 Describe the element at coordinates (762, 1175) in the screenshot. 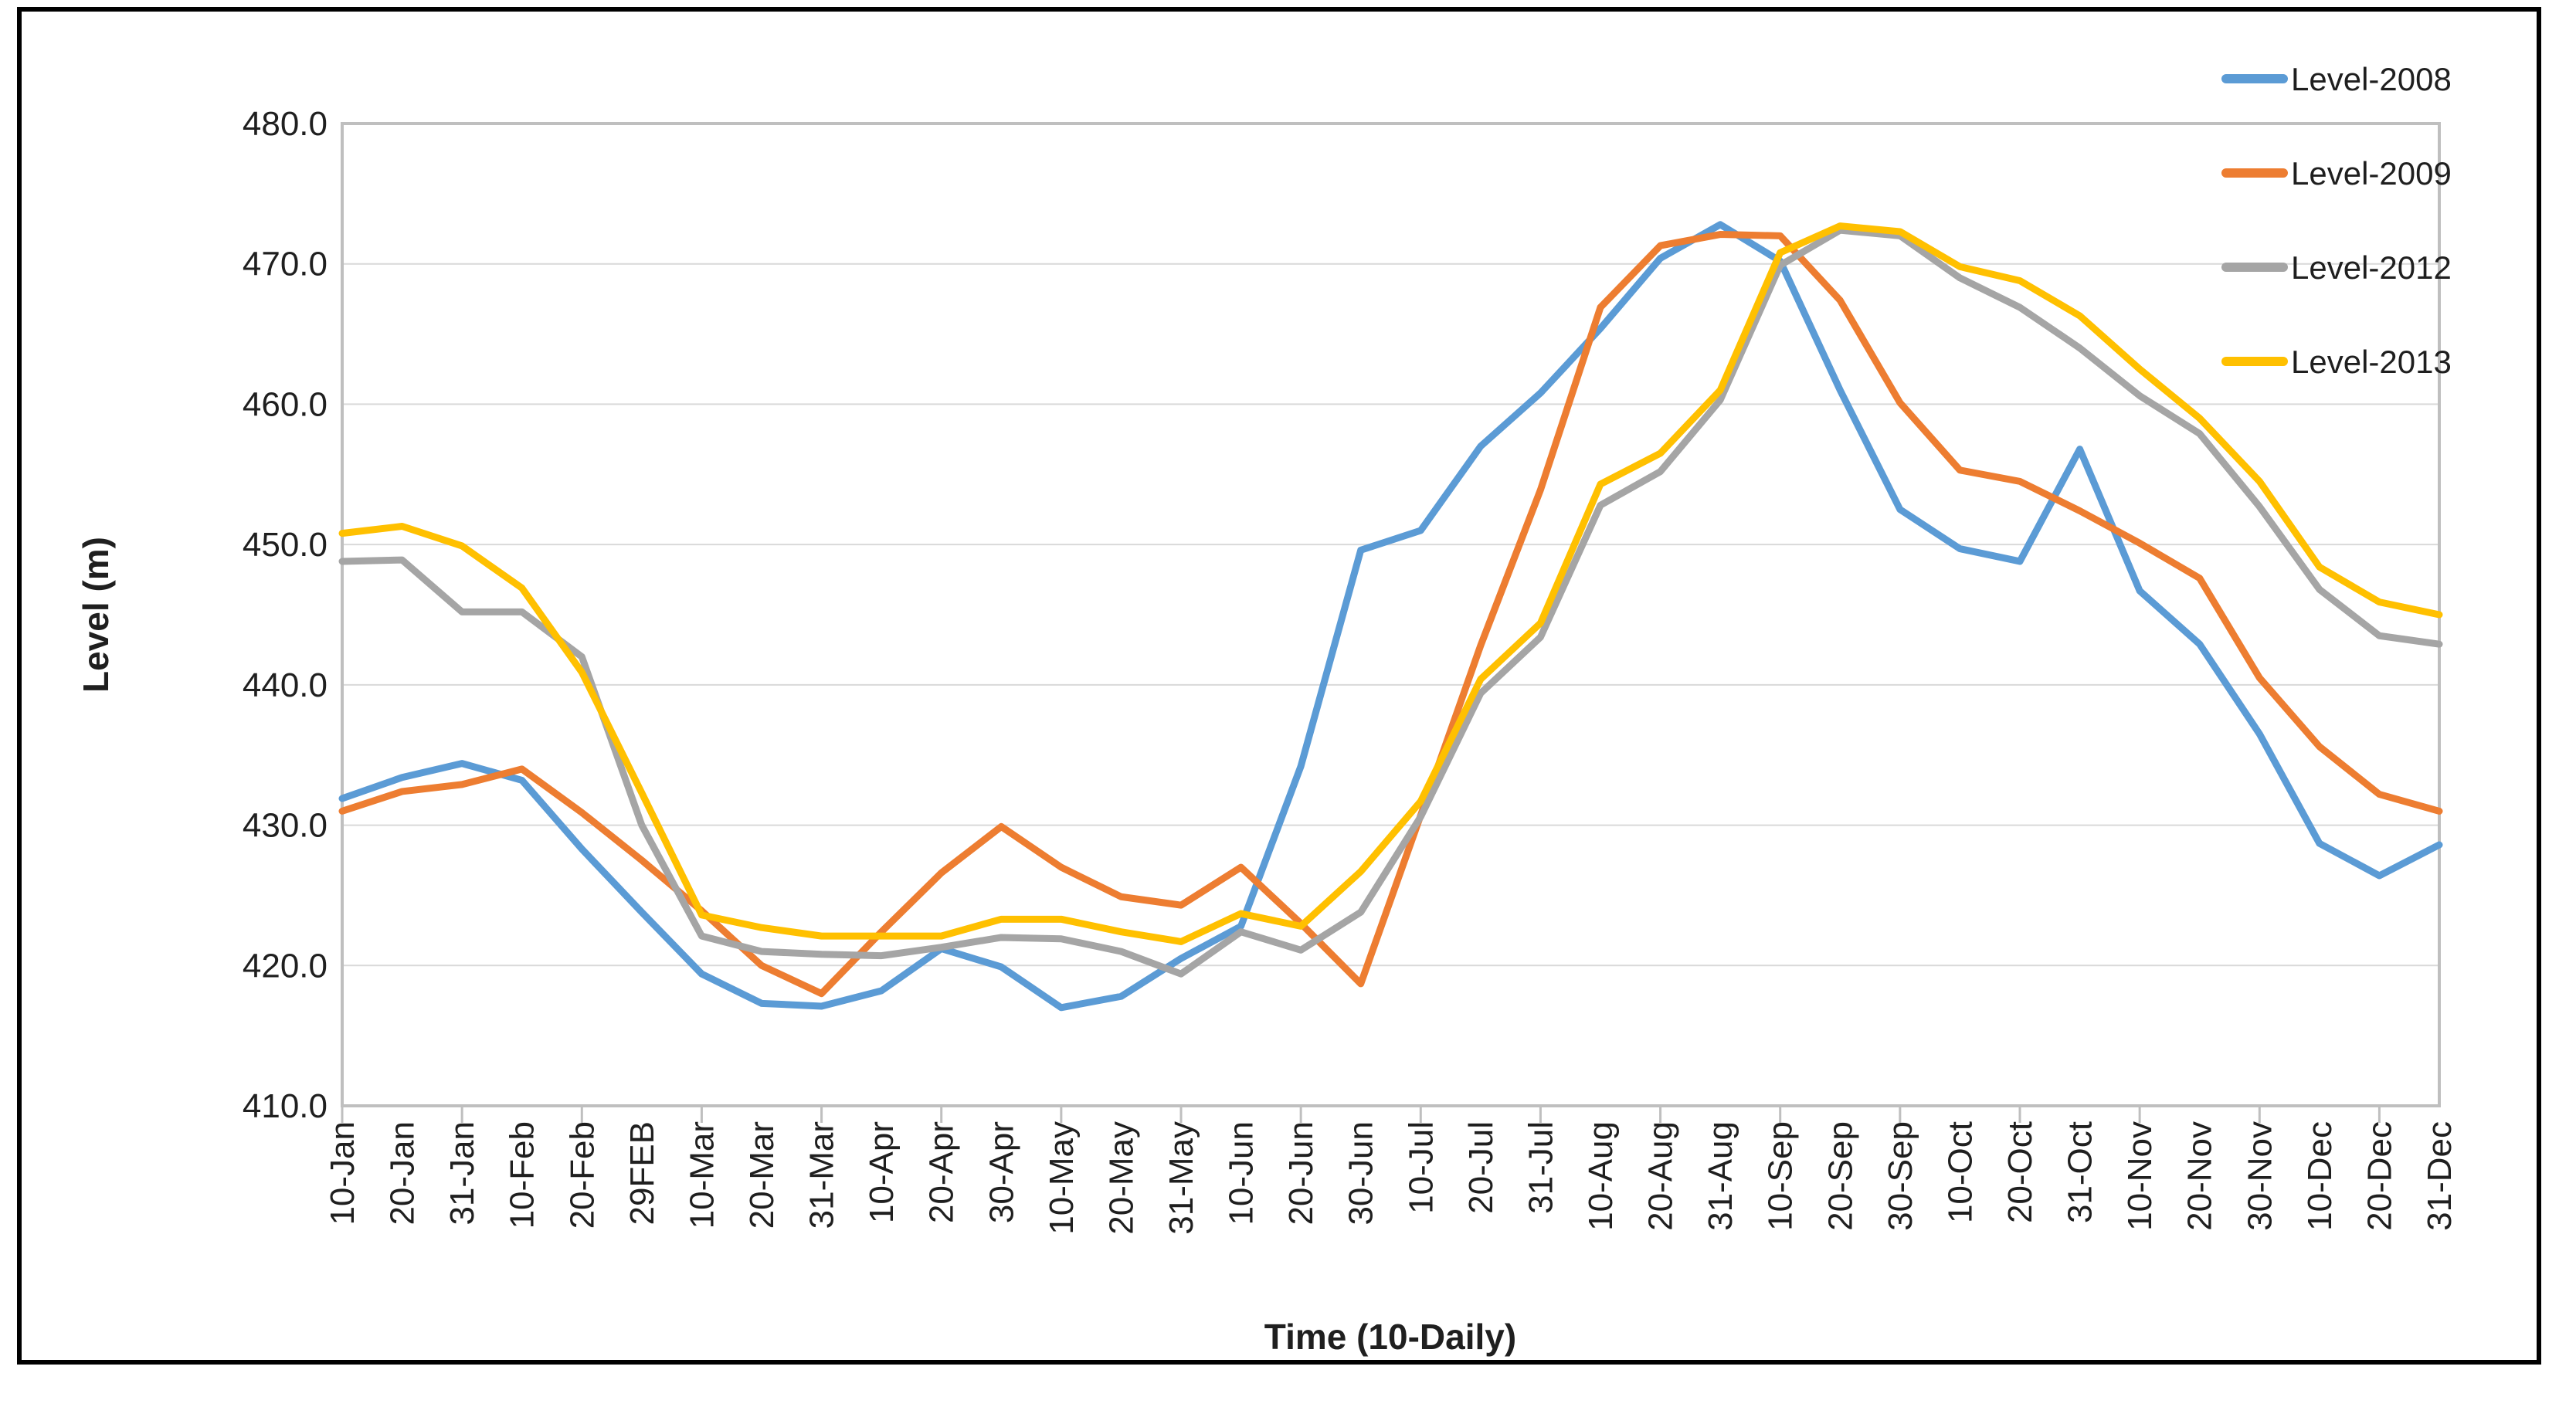

I see `x-tick-label: 20-Mar` at that location.